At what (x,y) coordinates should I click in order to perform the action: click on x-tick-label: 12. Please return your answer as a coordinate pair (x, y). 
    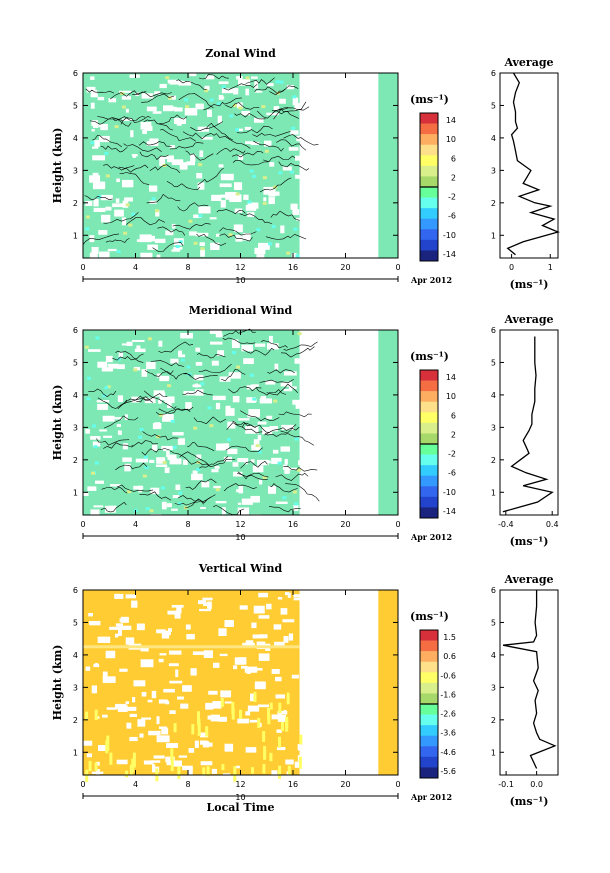
    Looking at the image, I should click on (240, 784).